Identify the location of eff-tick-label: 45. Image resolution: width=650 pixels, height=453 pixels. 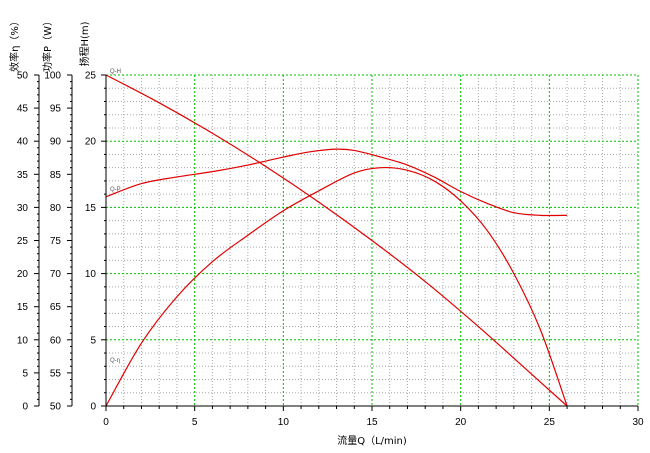
(23, 109).